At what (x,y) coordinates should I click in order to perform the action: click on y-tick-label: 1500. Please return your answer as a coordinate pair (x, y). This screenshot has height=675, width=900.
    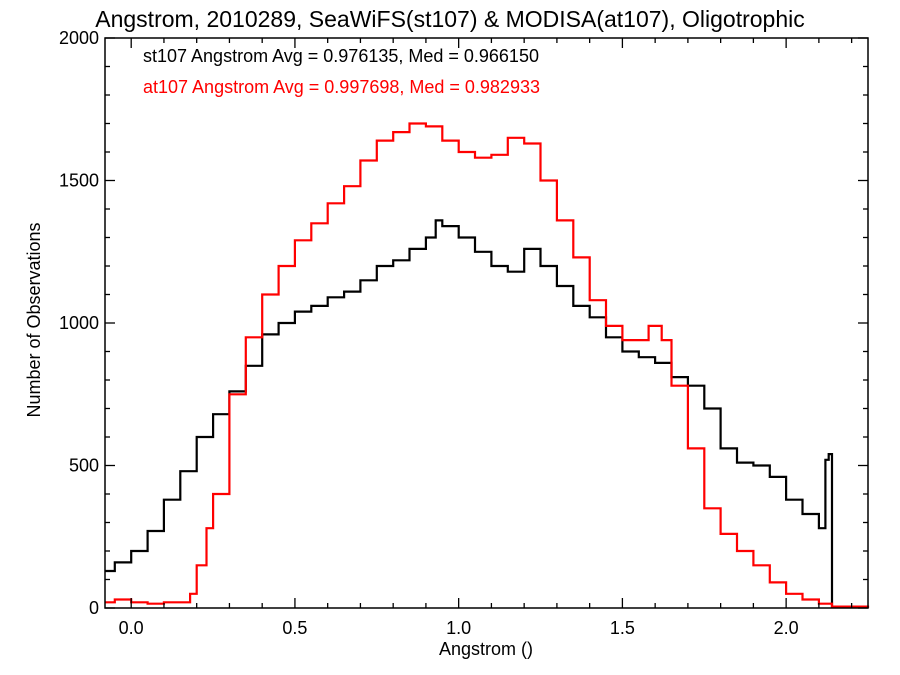
    Looking at the image, I should click on (79, 181).